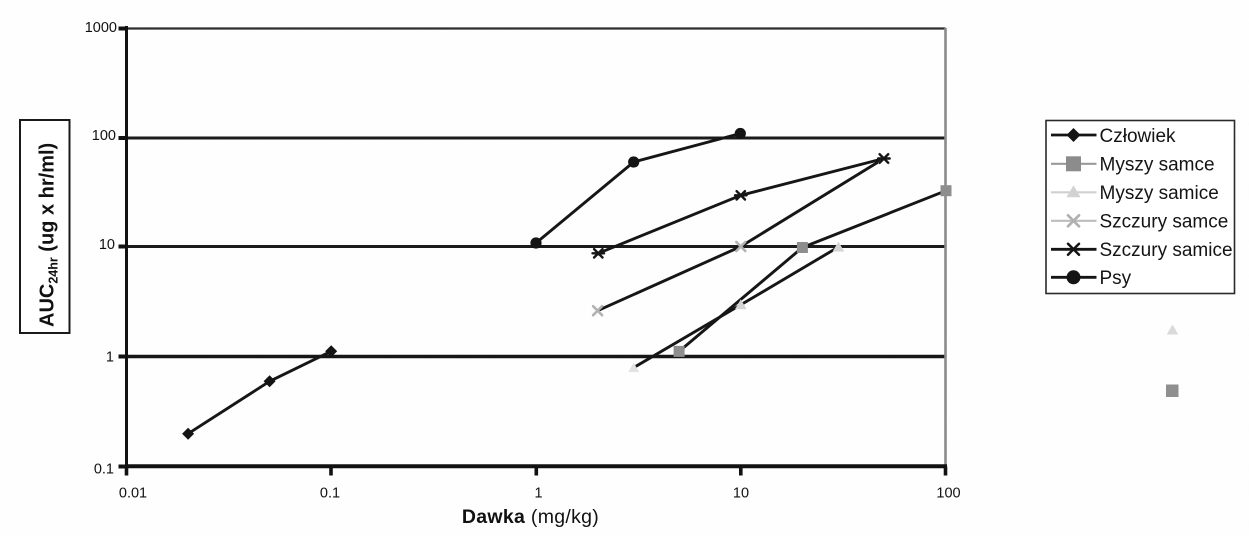 This screenshot has width=1249, height=536. Describe the element at coordinates (101, 28) in the screenshot. I see `svg-text: 1000` at that location.